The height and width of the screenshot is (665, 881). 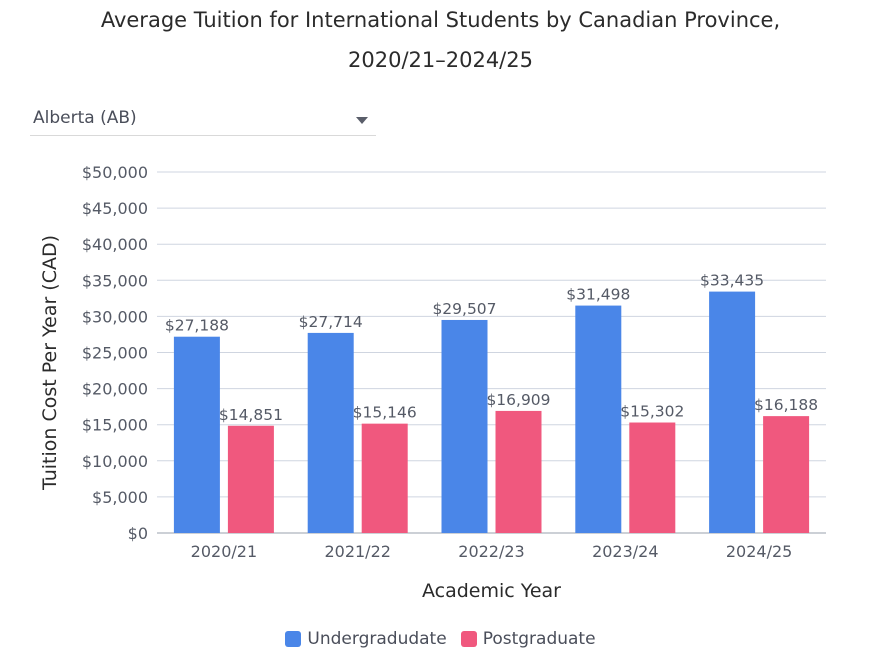 I want to click on province-dropdown-value: Alberta (AB), so click(x=85, y=118).